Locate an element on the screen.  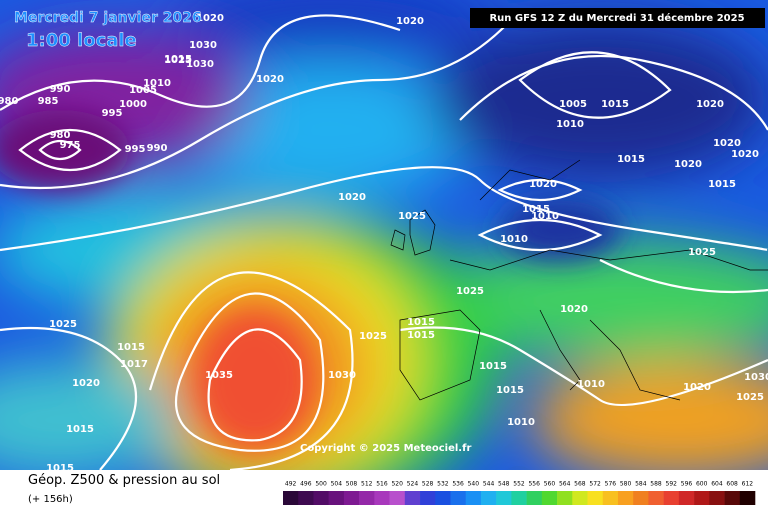
isobar-label: 985 is located at coordinates (48, 101).